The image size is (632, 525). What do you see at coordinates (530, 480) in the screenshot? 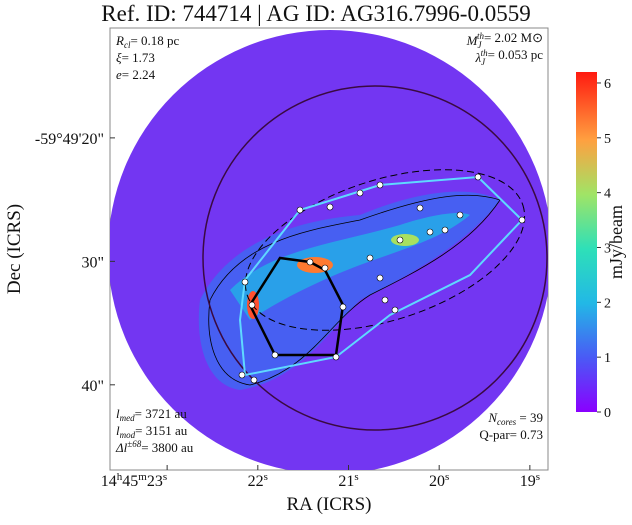
I see `x-tick-label: 19s` at bounding box center [530, 480].